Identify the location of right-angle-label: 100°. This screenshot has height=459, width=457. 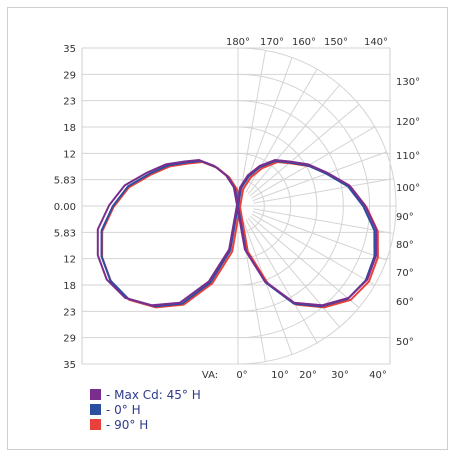
(408, 188).